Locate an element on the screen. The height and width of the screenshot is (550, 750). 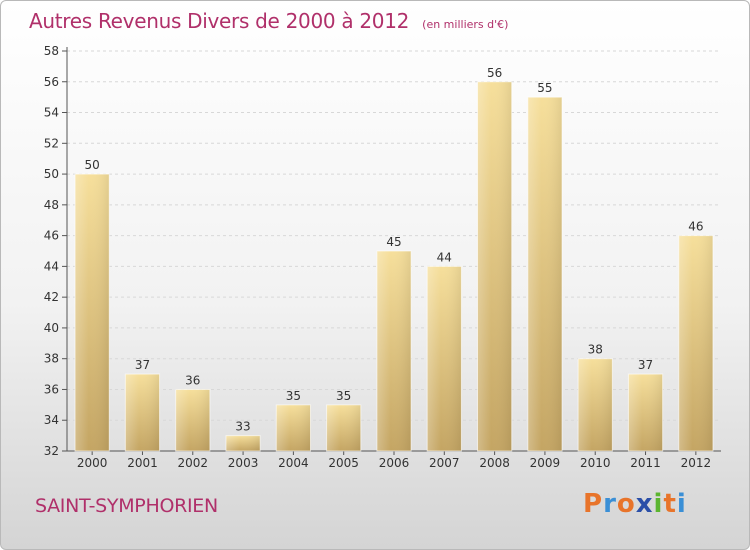
x-tick-label: 2001 is located at coordinates (142, 463).